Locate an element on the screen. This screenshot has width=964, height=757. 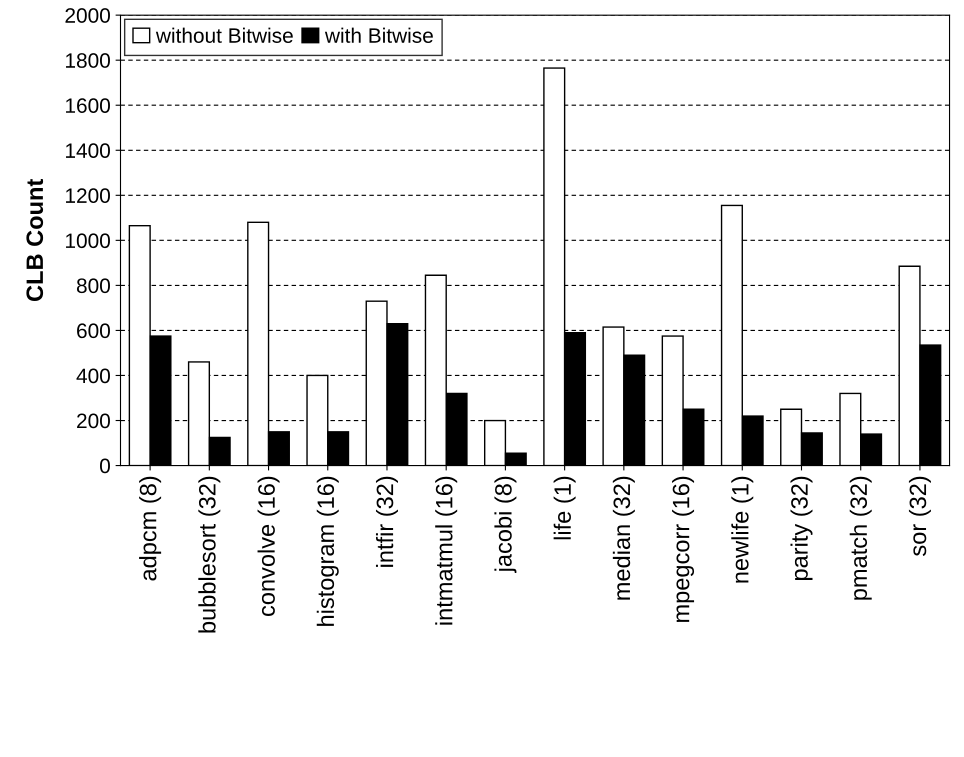
y-tick-label: 1200 is located at coordinates (88, 196).